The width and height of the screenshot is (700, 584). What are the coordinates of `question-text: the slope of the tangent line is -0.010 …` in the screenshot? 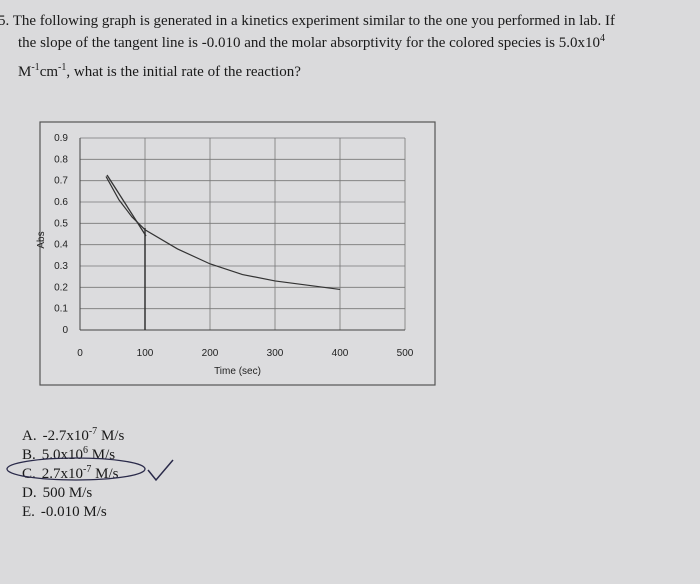 It's located at (309, 43).